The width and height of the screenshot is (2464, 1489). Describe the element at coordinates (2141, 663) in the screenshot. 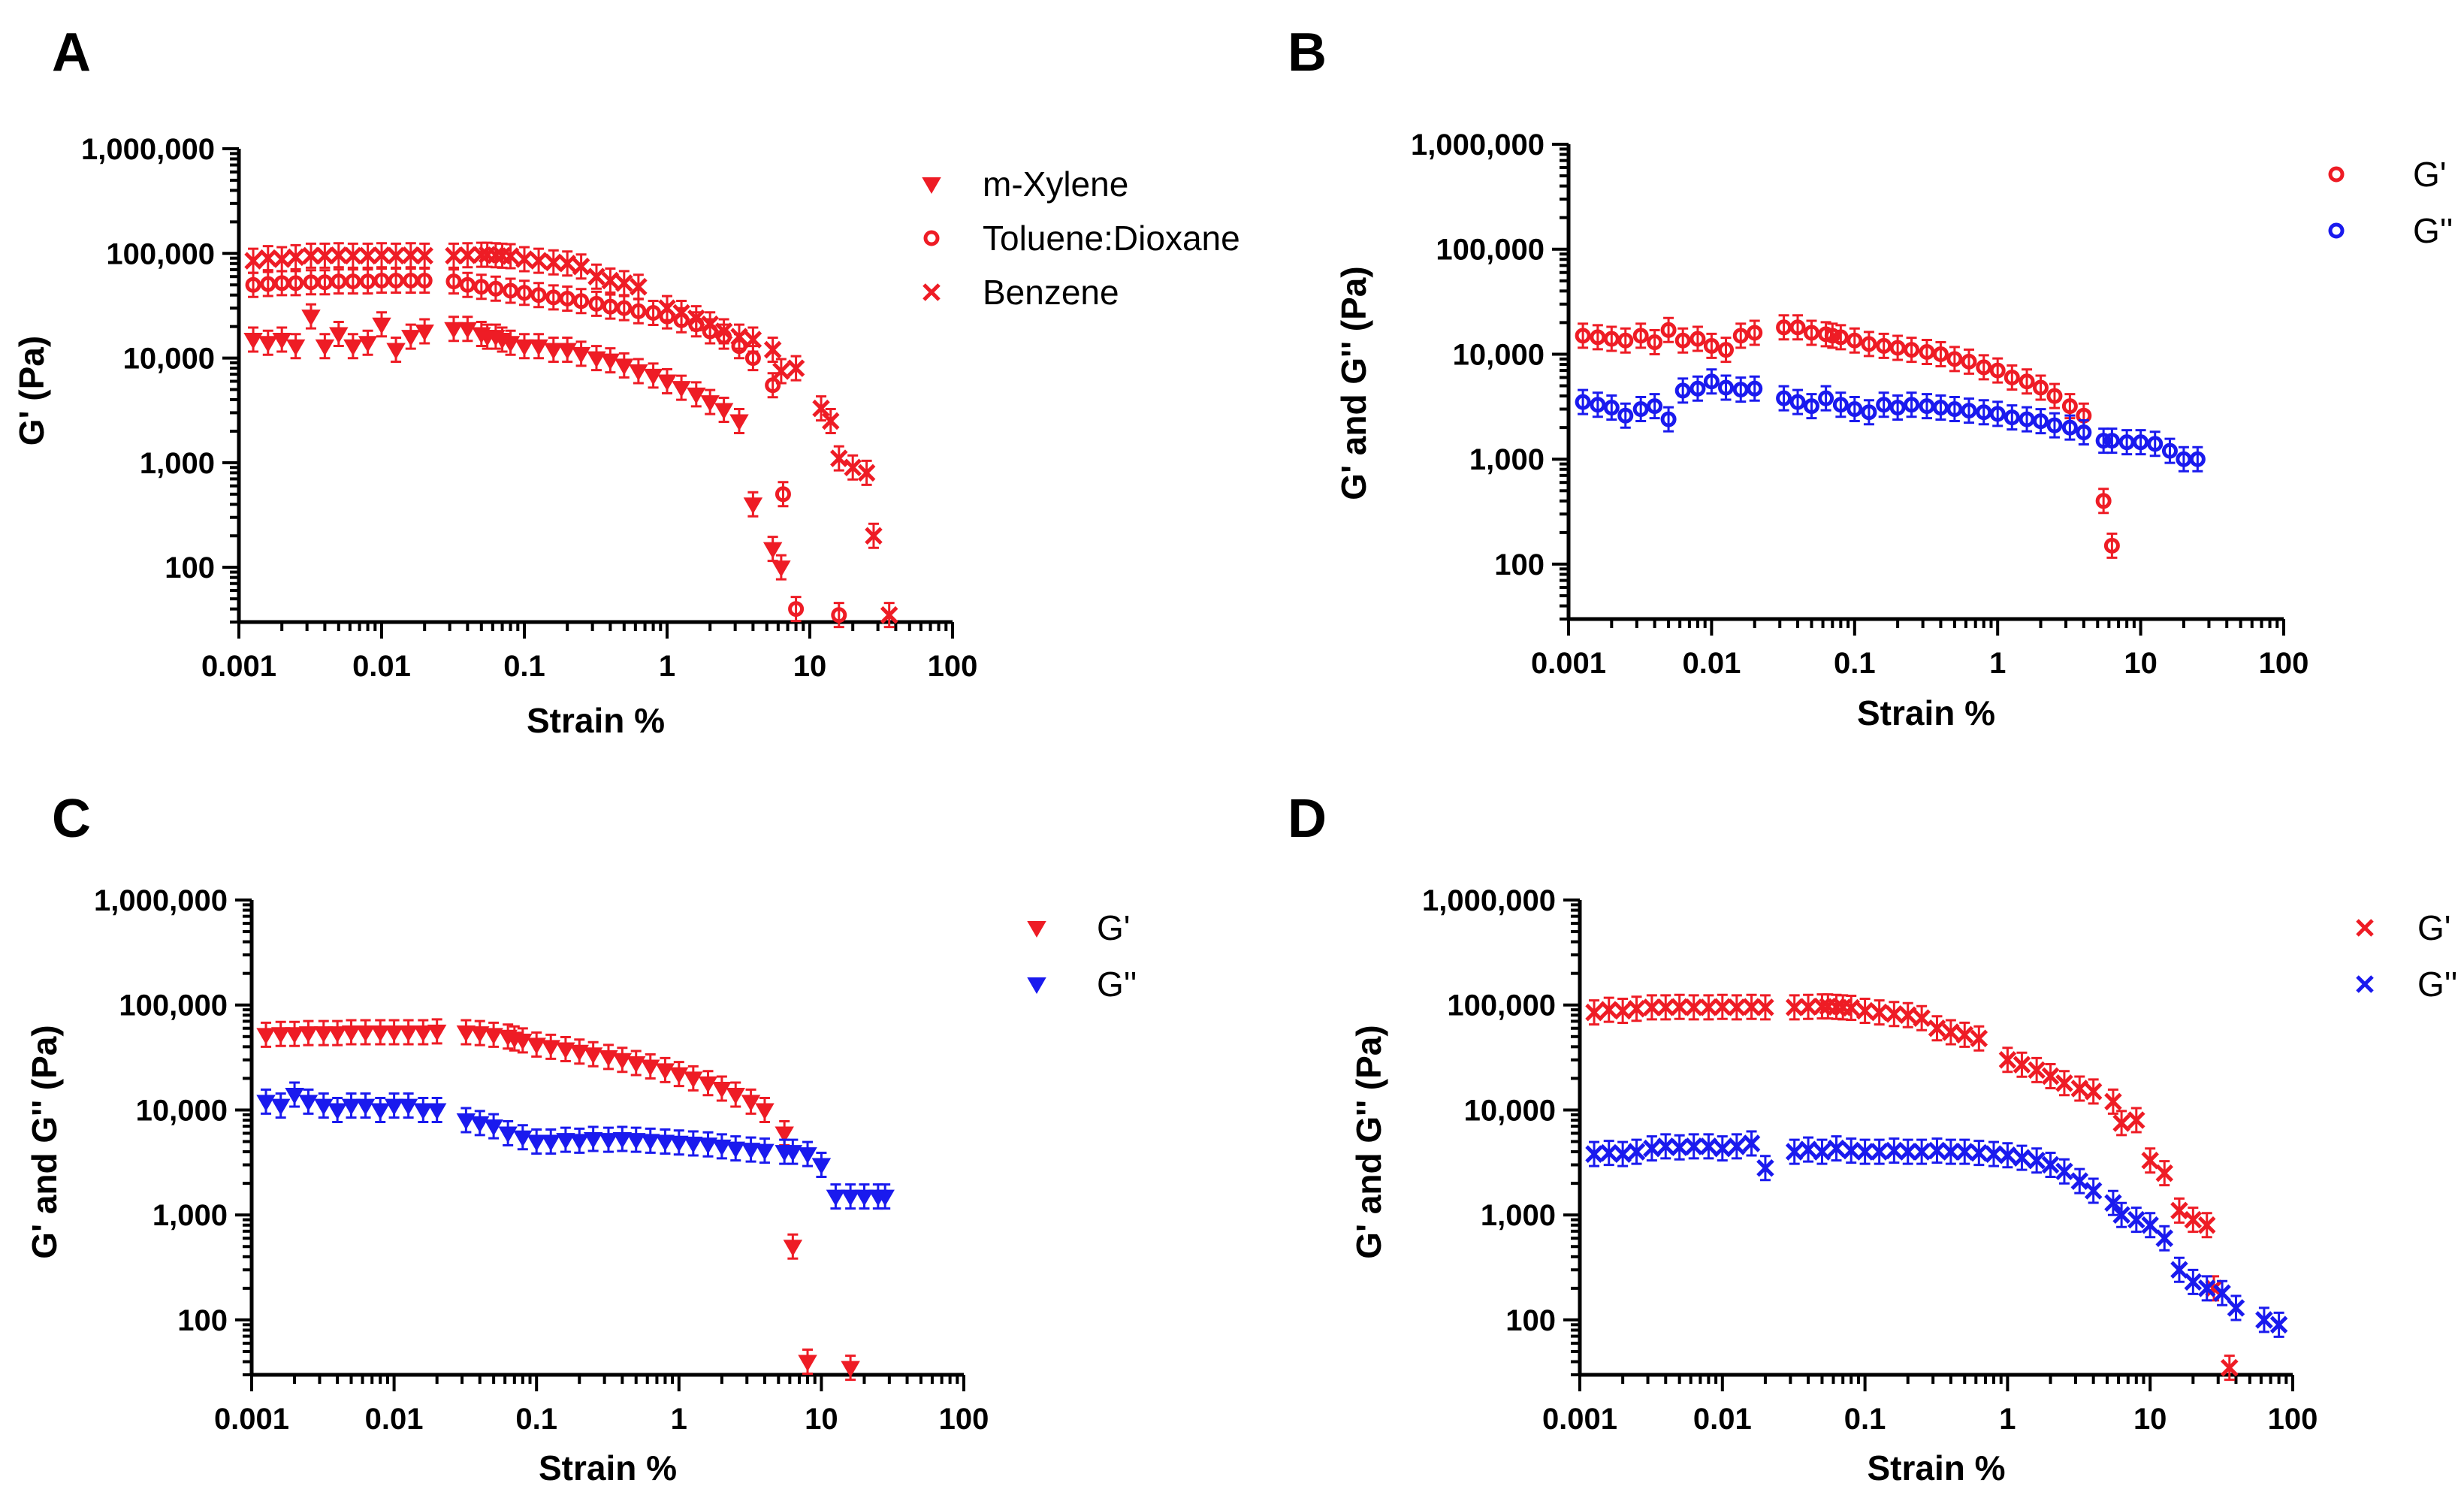

I see `panel-b-x-tick-label: 10` at that location.